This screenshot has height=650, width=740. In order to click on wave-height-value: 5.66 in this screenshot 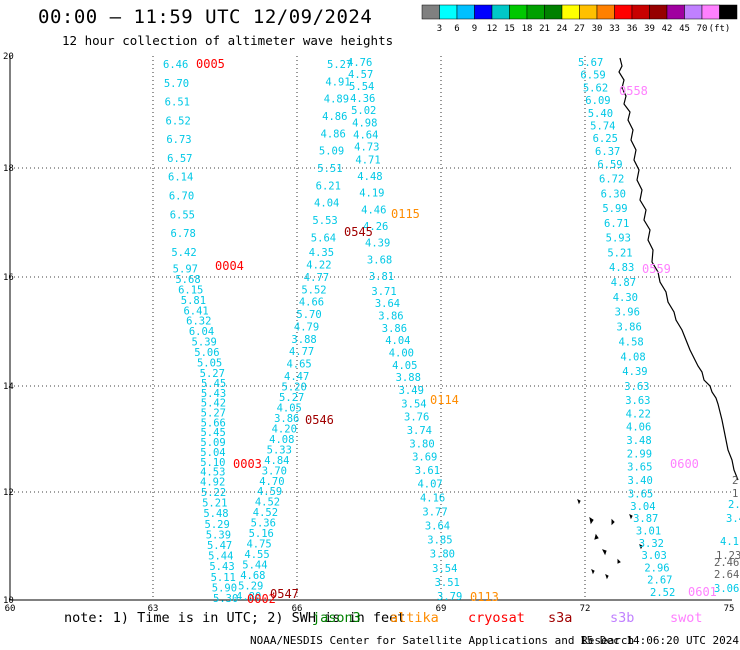, I will do `click(213, 423)`.